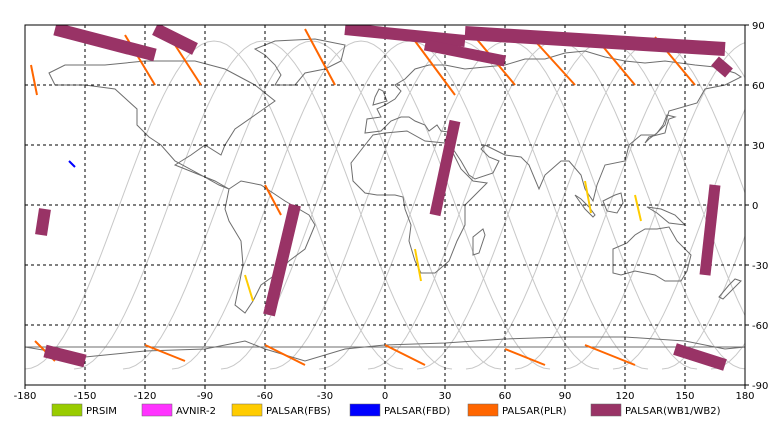  I want to click on lon-tick-label: 180, so click(744, 396).